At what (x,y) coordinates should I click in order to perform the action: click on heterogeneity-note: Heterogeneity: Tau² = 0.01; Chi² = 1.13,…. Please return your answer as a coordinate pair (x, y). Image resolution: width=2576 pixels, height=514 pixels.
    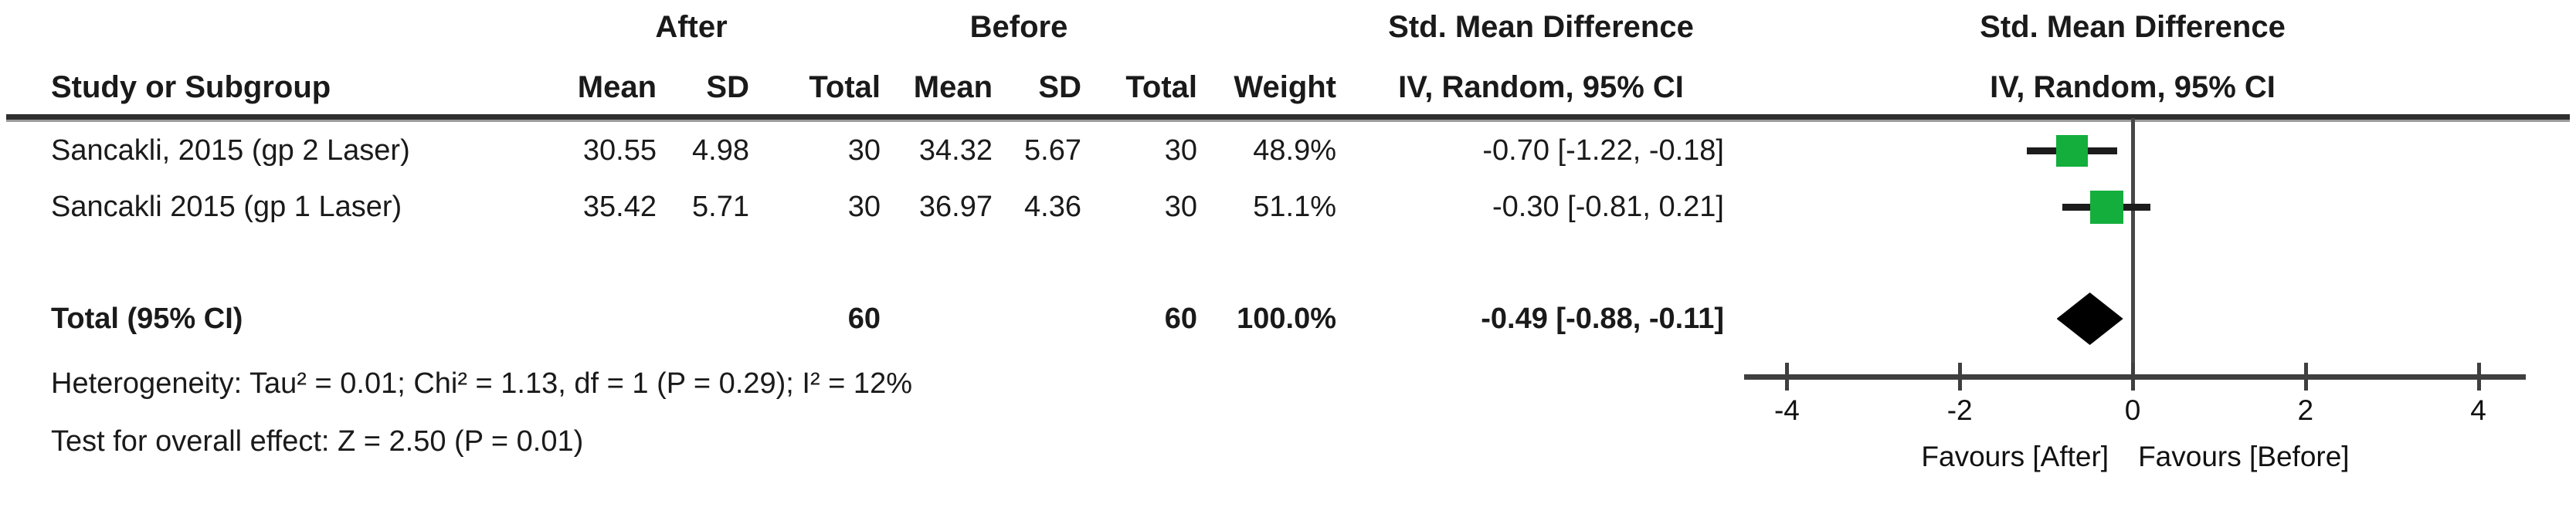
    Looking at the image, I should click on (482, 384).